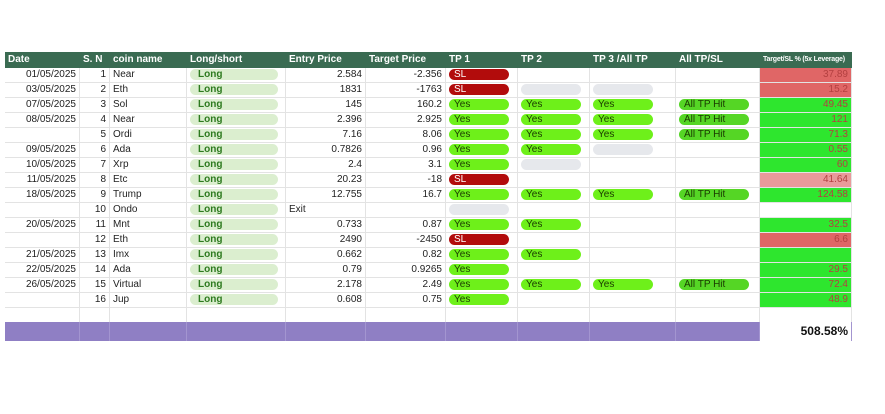  What do you see at coordinates (42, 120) in the screenshot?
I see `date-cell: 08/05/2025` at bounding box center [42, 120].